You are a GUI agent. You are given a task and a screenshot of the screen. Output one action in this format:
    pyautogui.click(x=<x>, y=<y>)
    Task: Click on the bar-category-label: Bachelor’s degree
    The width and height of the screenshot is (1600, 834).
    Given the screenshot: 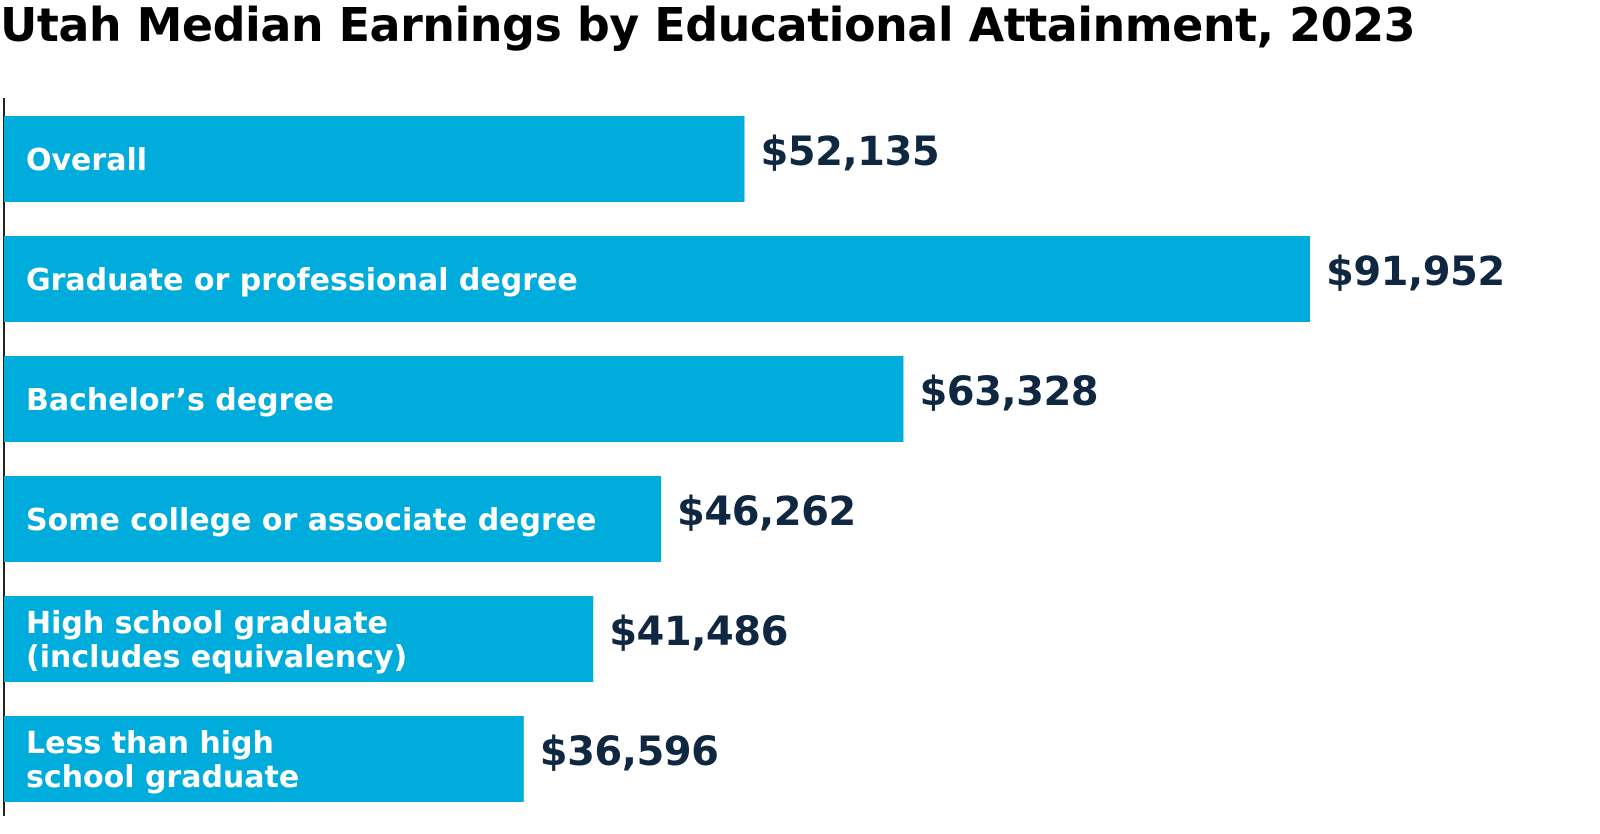 What is the action you would take?
    pyautogui.click(x=180, y=400)
    